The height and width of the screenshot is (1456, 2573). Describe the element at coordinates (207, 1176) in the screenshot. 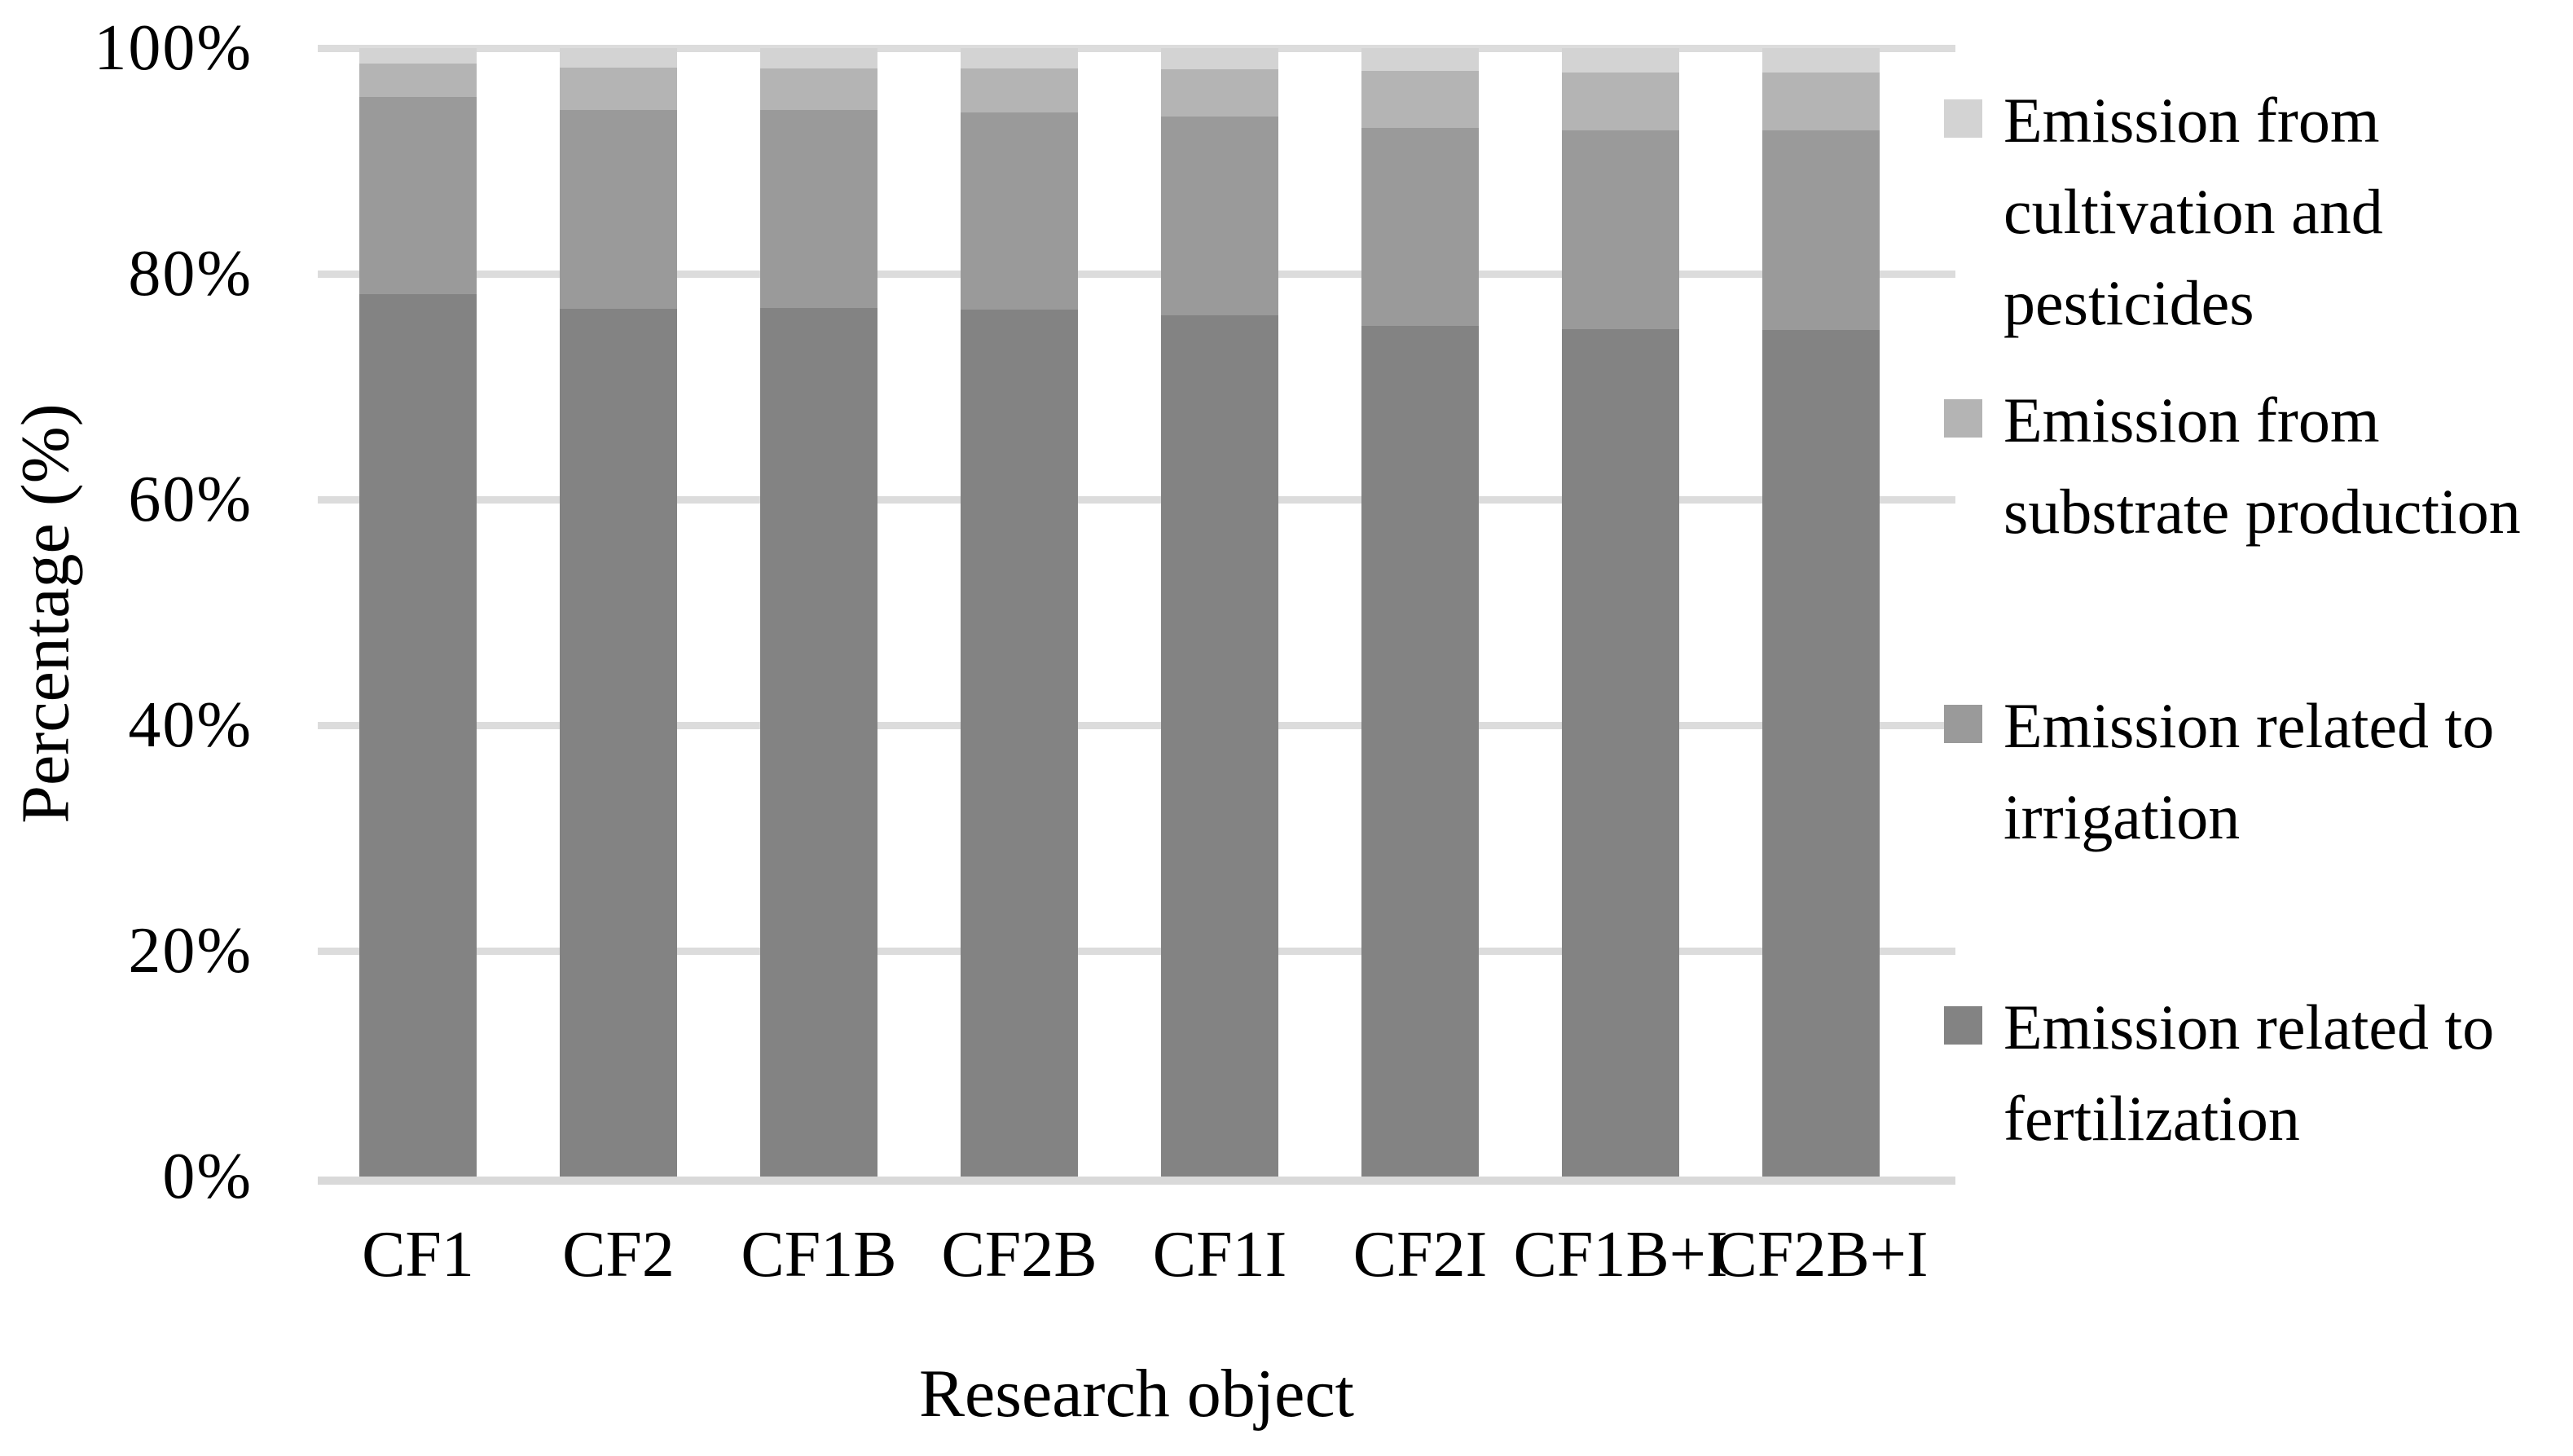

I see `y-tick-label: 0%` at that location.